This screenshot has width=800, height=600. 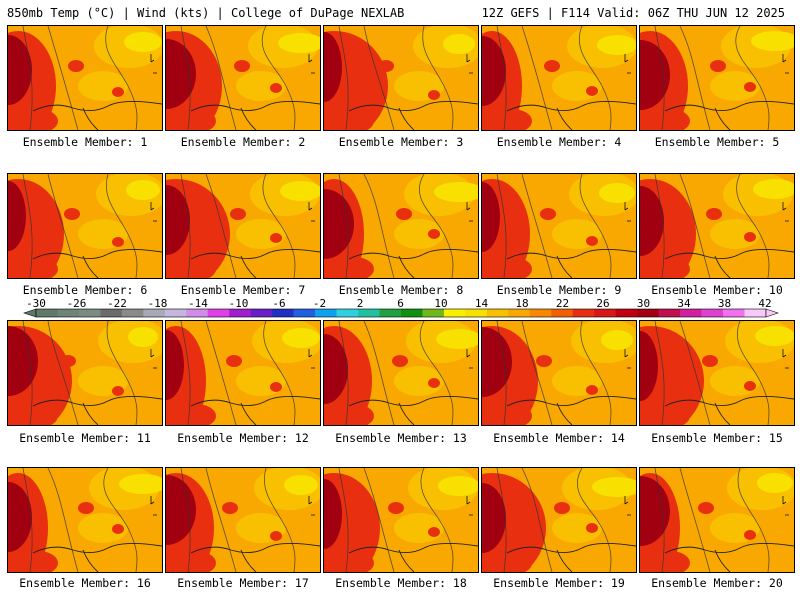 What do you see at coordinates (724, 303) in the screenshot?
I see `colorbar-tick-label: 38` at bounding box center [724, 303].